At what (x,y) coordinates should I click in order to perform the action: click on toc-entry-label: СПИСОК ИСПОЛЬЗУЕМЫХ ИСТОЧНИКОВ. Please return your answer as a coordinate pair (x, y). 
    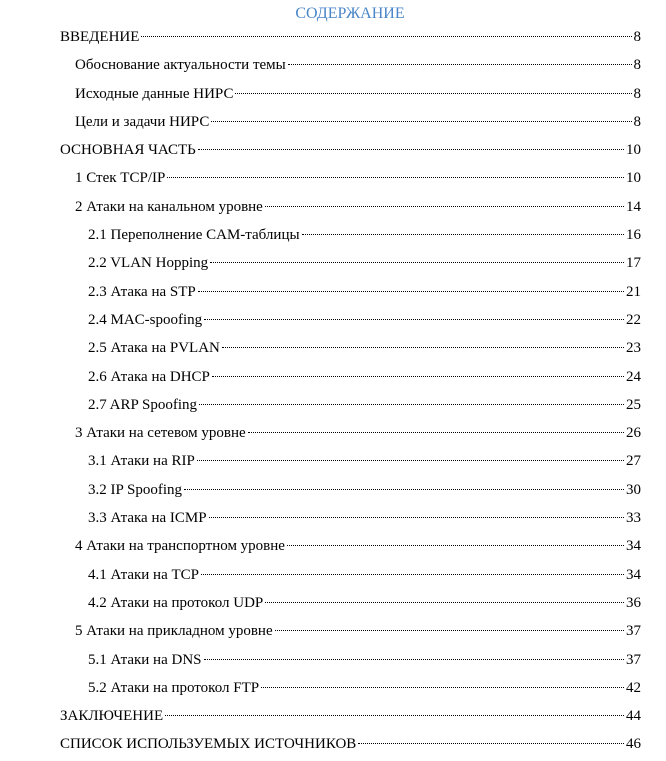
    Looking at the image, I should click on (208, 744).